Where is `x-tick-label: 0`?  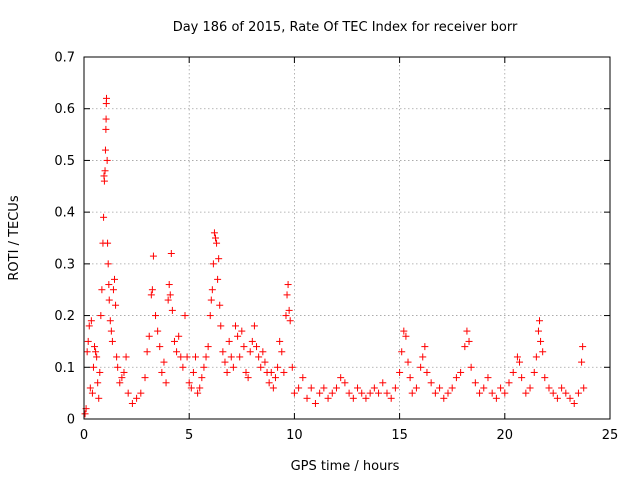 x-tick-label: 0 is located at coordinates (84, 435).